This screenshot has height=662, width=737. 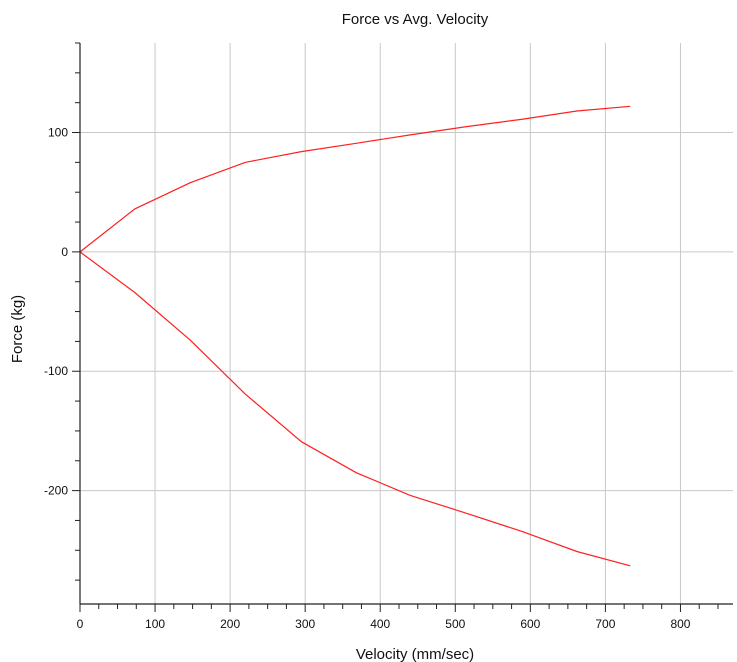 What do you see at coordinates (305, 624) in the screenshot?
I see `x-tick-label: 300` at bounding box center [305, 624].